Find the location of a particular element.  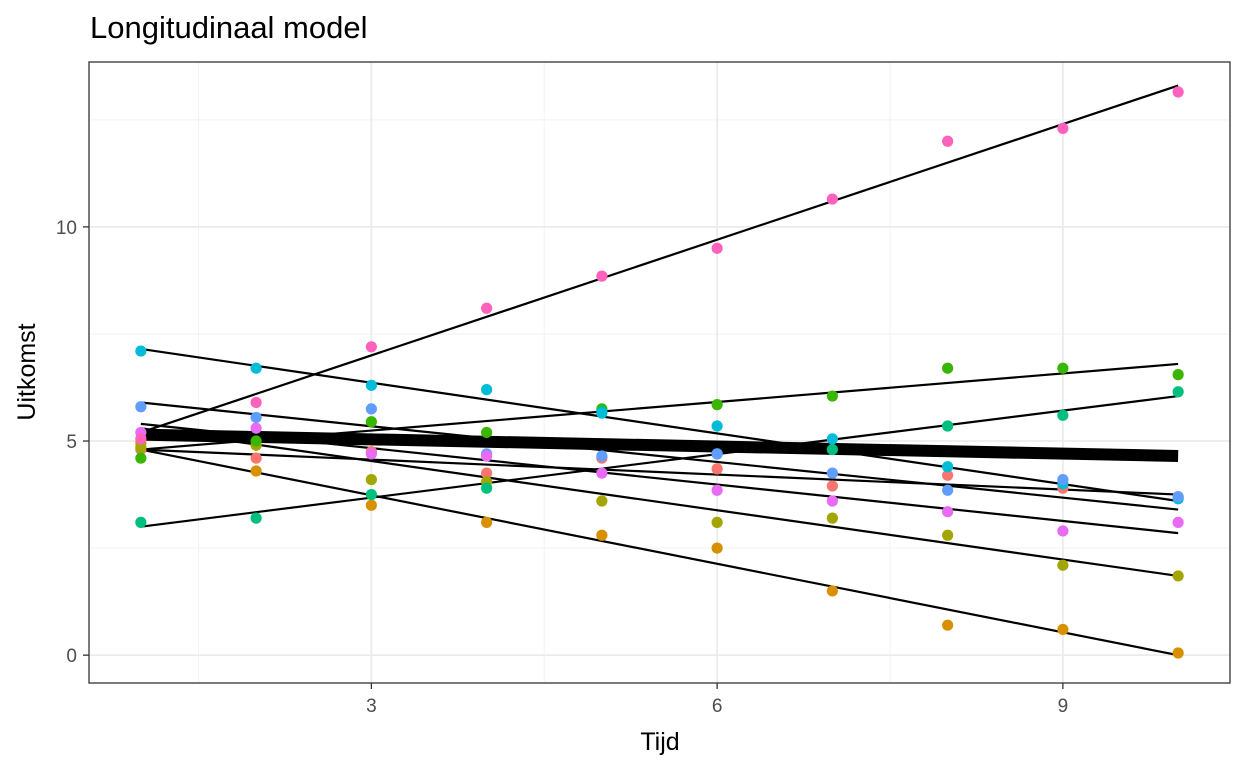

mean-trend is located at coordinates (659, 445).